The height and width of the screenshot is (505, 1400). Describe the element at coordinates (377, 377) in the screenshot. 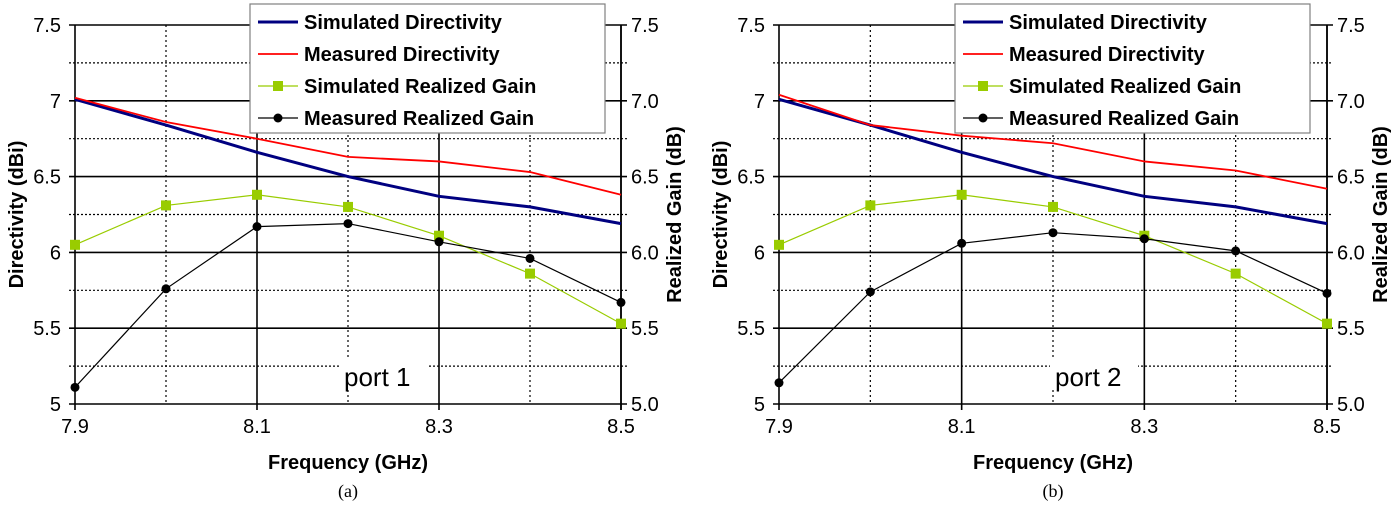

I see `port-annotation: port 1` at that location.